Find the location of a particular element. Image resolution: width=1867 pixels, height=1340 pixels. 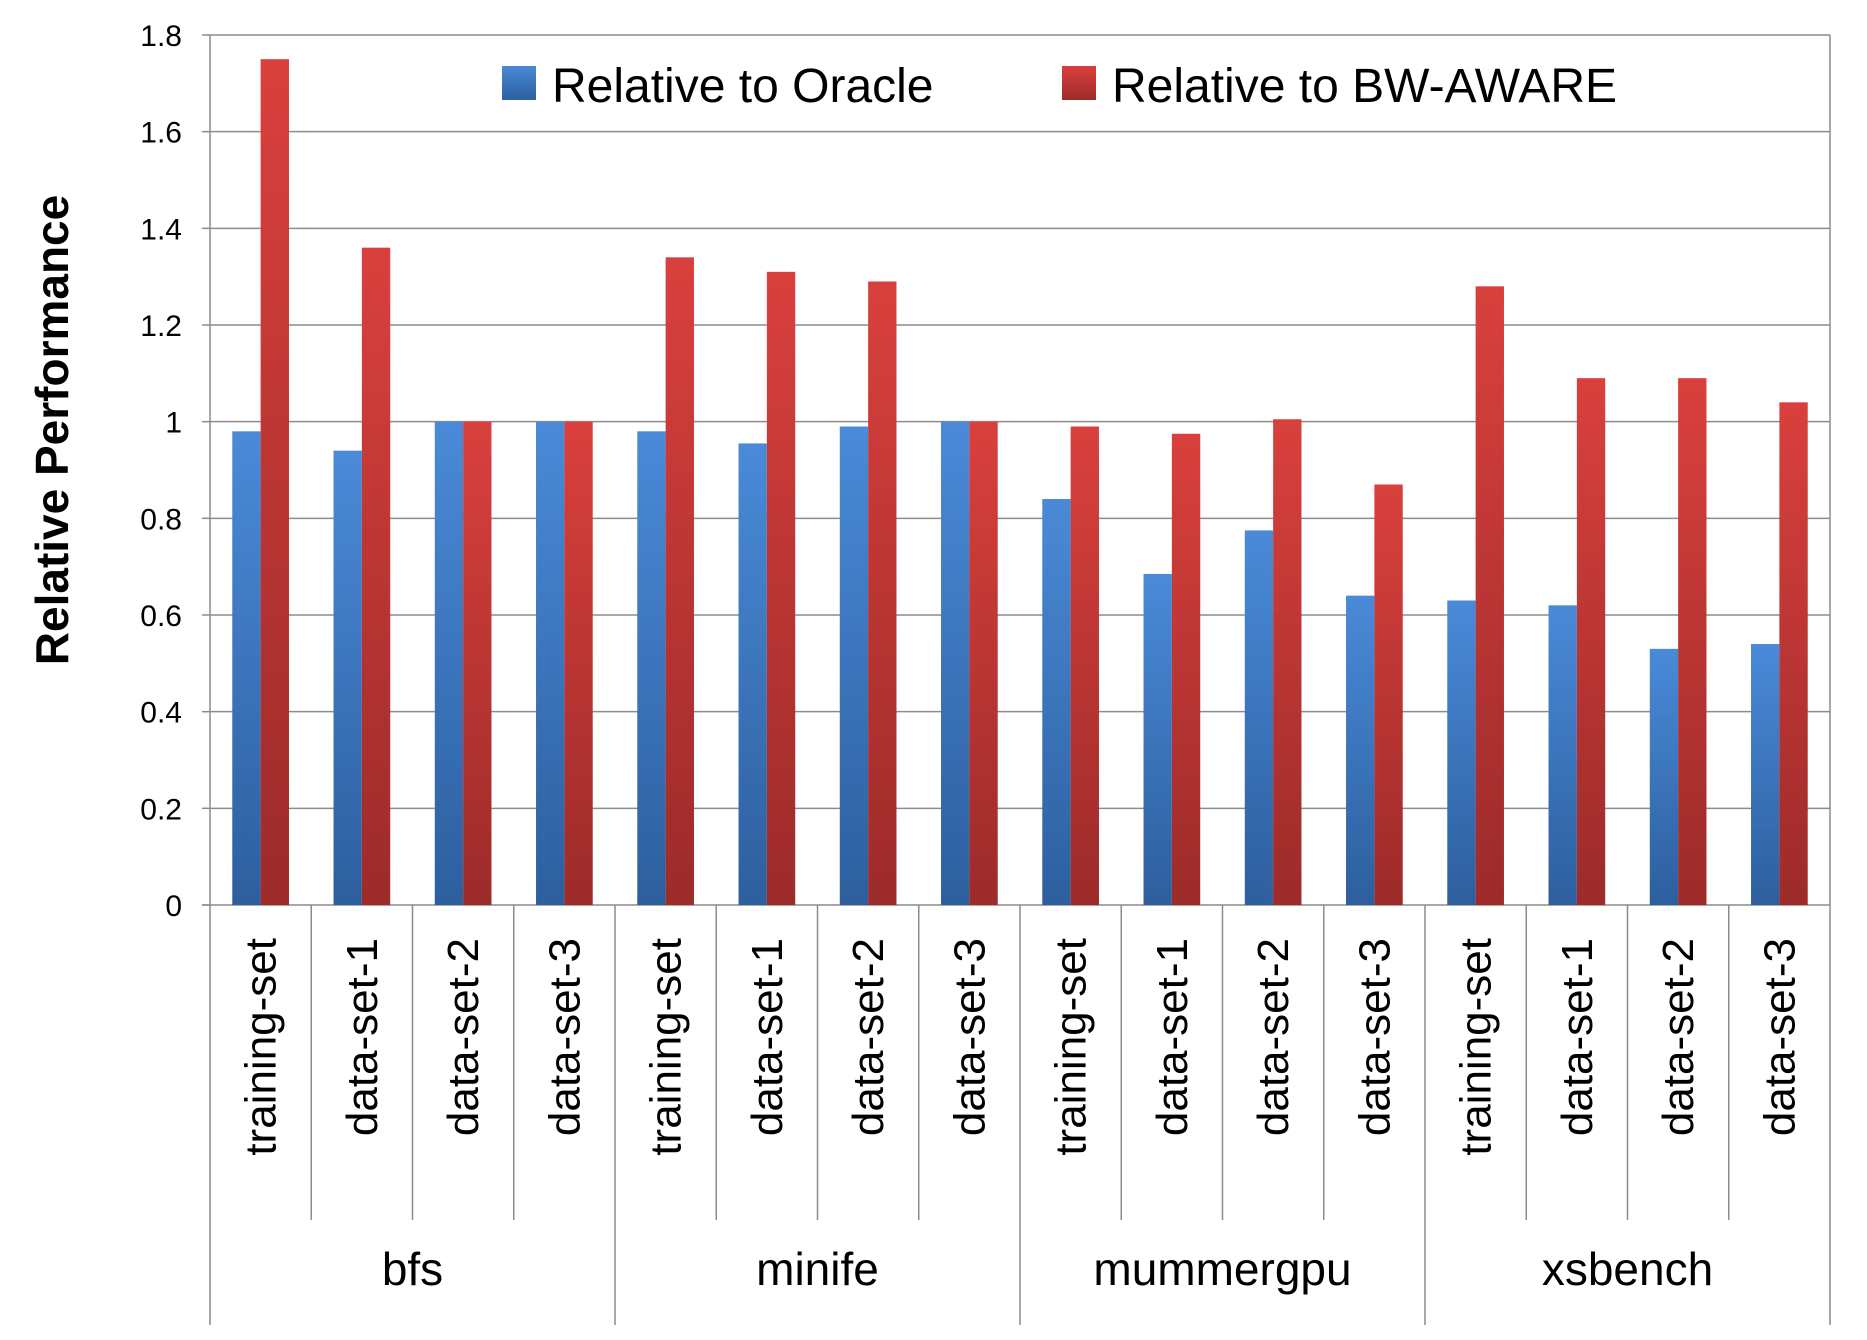

y-tick-label: 0.8 is located at coordinates (161, 519).